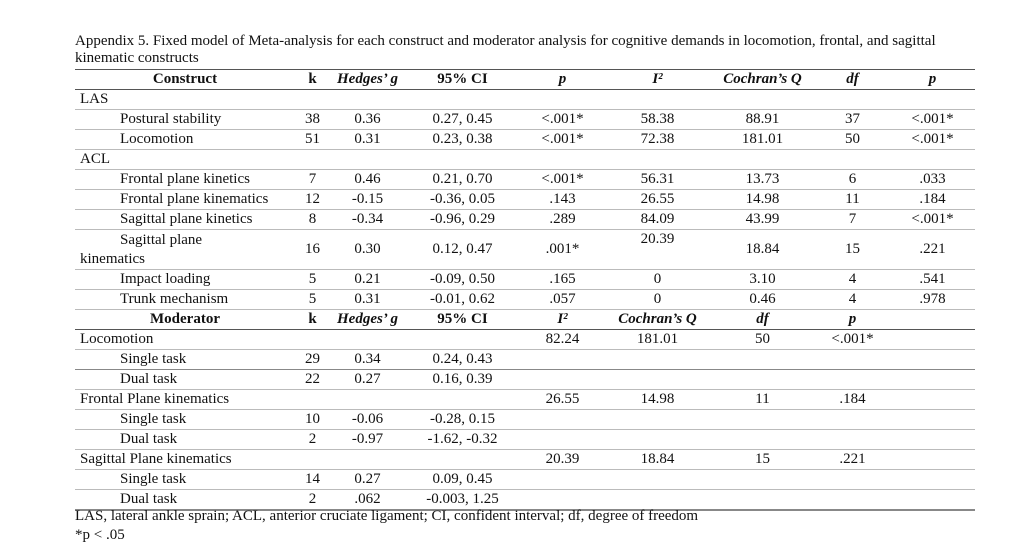 Image resolution: width=1023 pixels, height=552 pixels. Describe the element at coordinates (312, 249) in the screenshot. I see `table-cell: 16` at that location.